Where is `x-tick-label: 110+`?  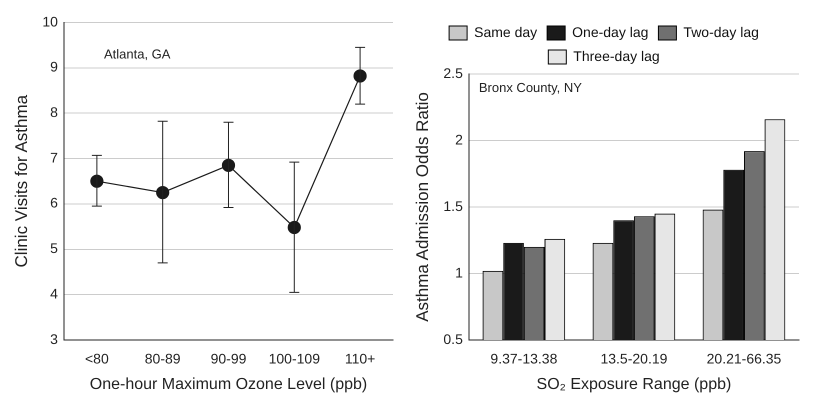
x-tick-label: 110+ is located at coordinates (360, 358).